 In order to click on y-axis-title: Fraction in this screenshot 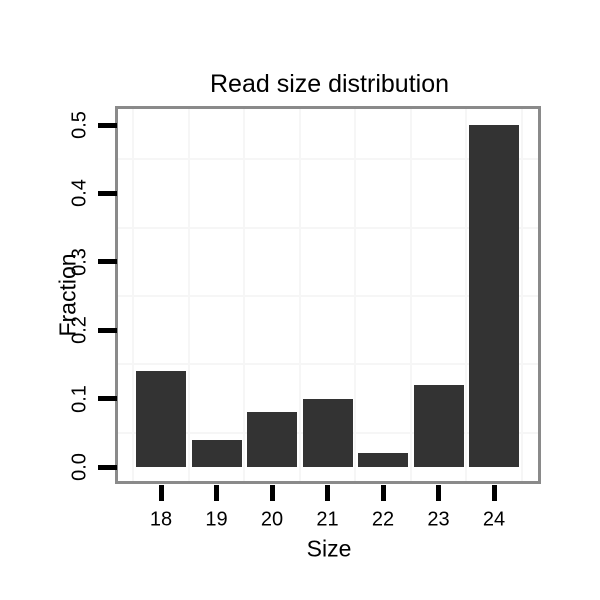, I will do `click(67, 295)`.